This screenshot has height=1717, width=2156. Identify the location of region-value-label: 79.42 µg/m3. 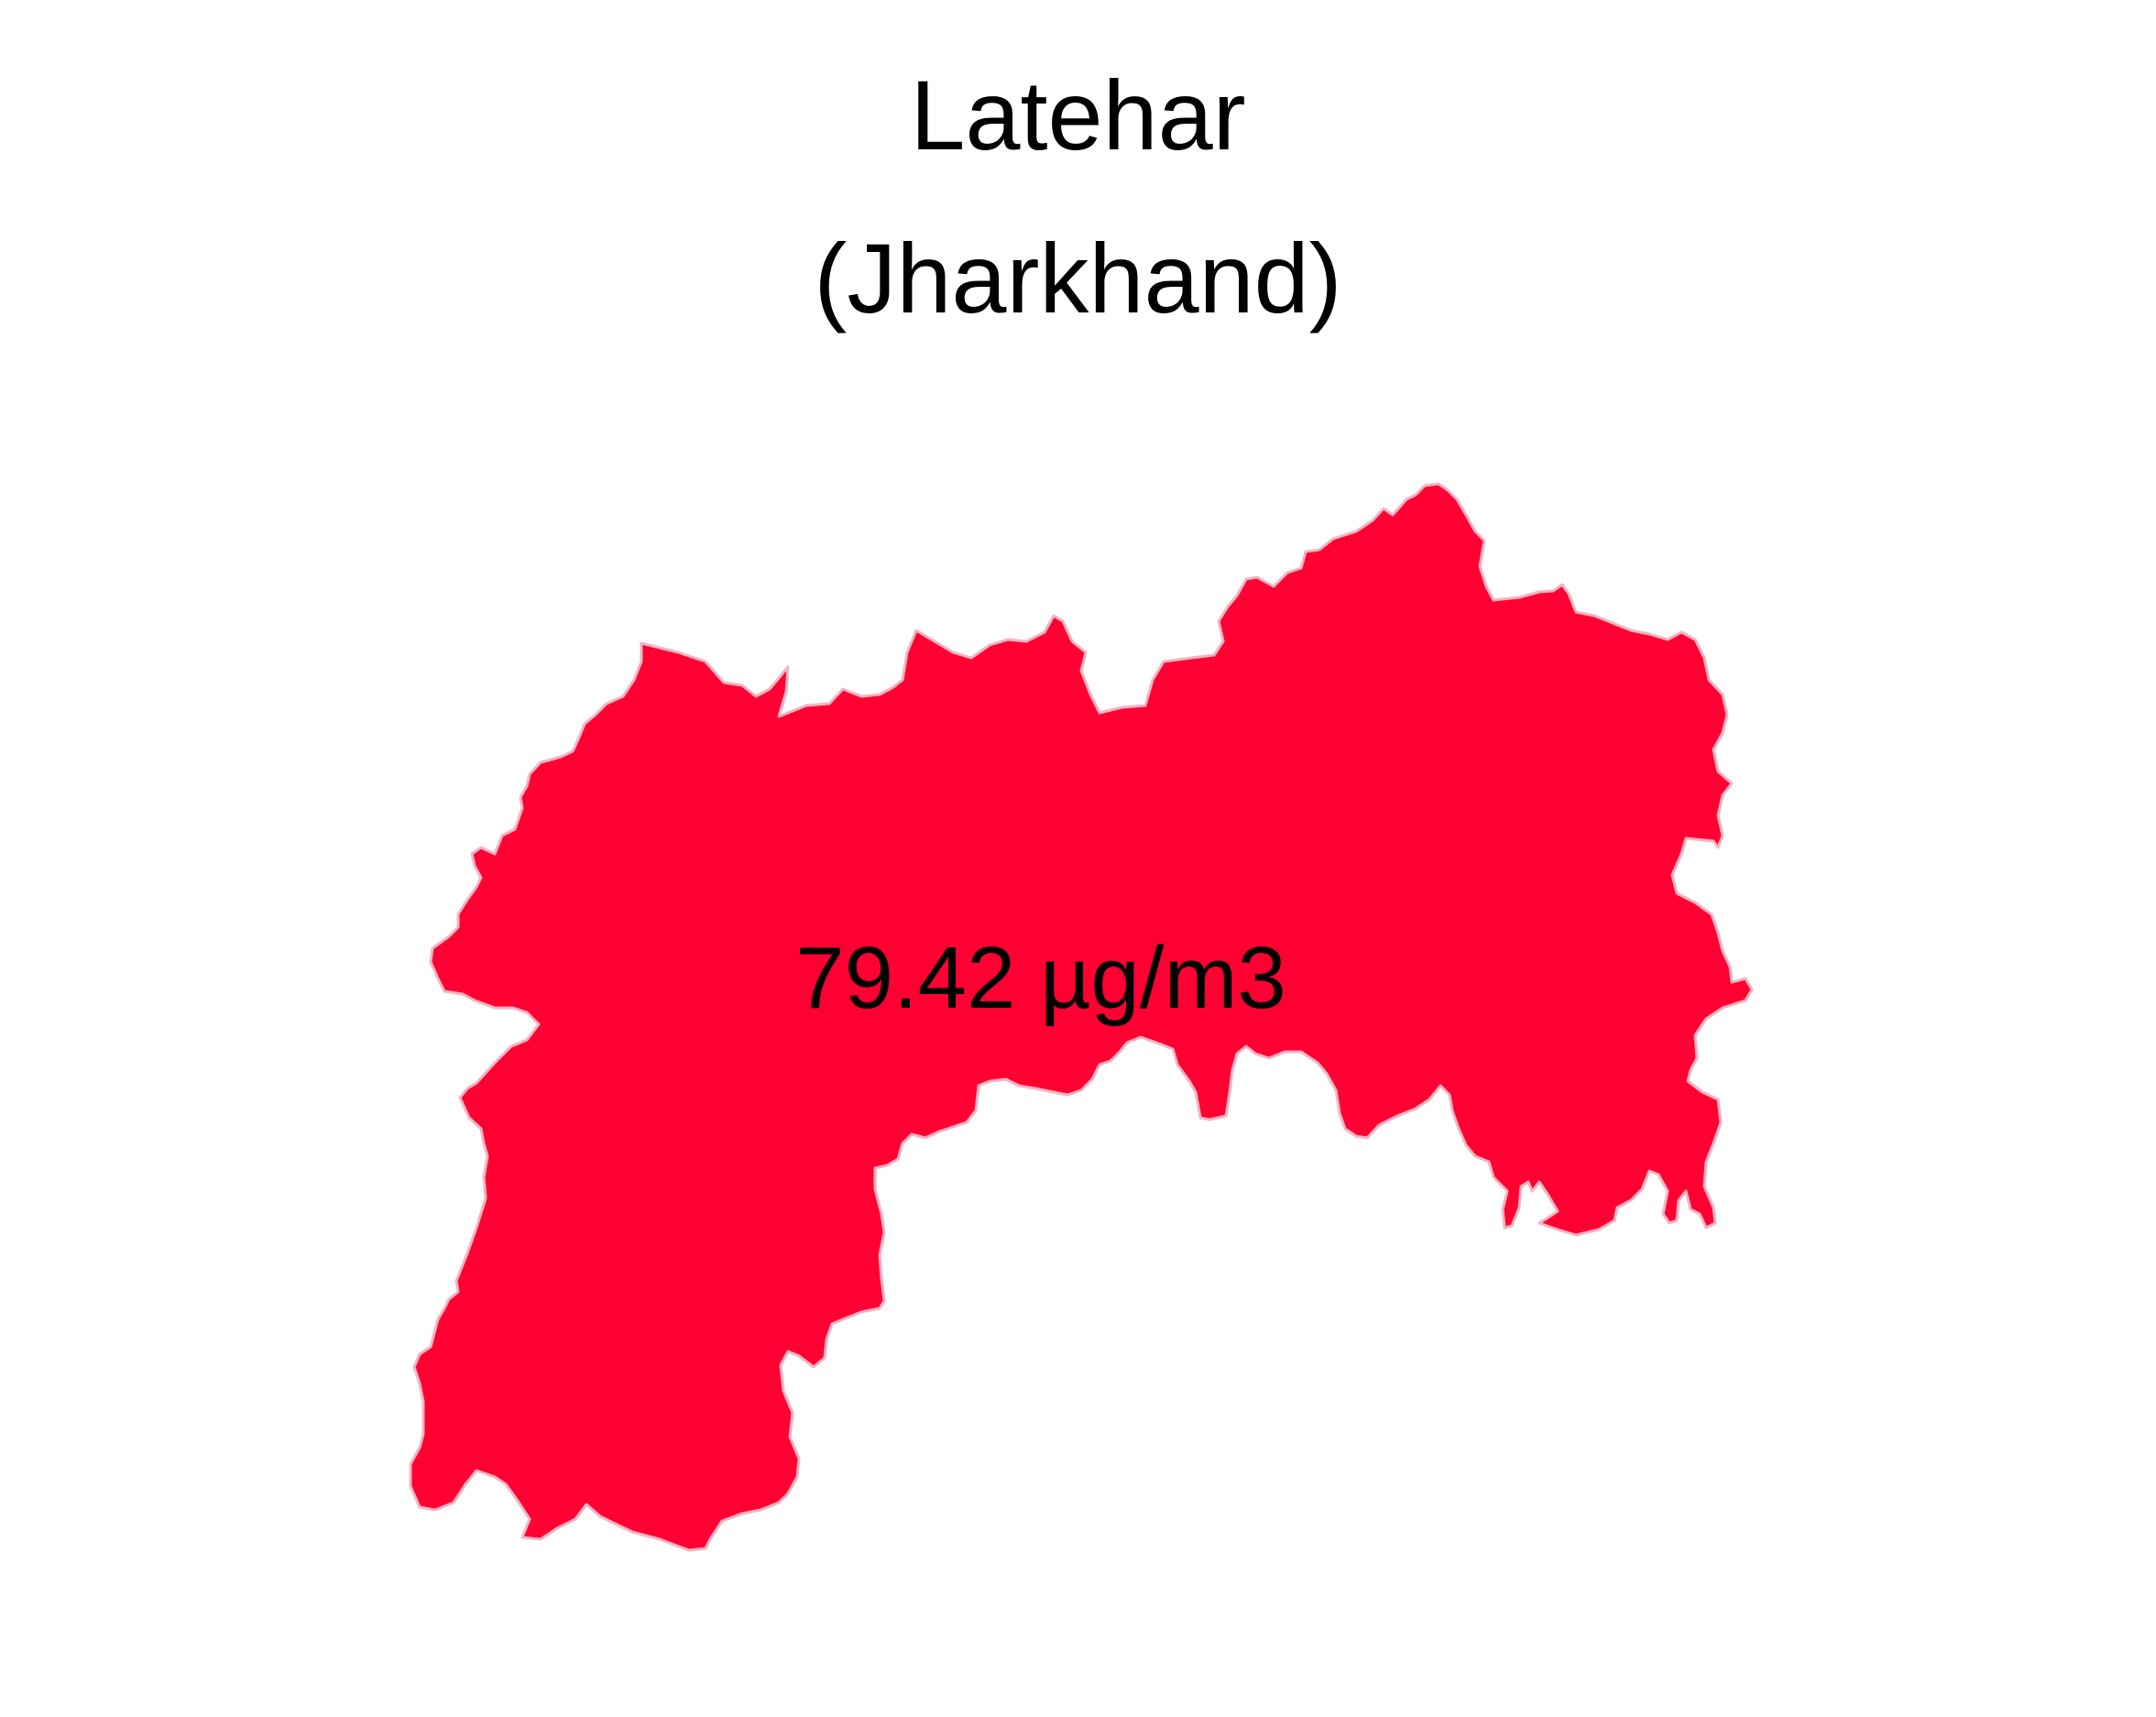
(1040, 978).